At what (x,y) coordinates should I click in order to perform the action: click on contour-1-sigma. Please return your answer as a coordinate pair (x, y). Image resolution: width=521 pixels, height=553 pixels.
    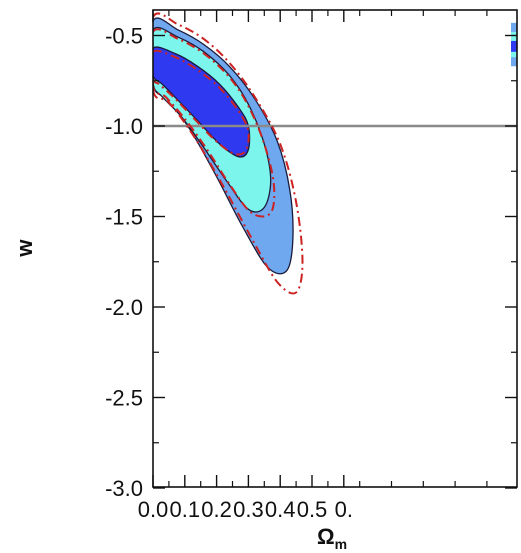
    Looking at the image, I should click on (202, 102).